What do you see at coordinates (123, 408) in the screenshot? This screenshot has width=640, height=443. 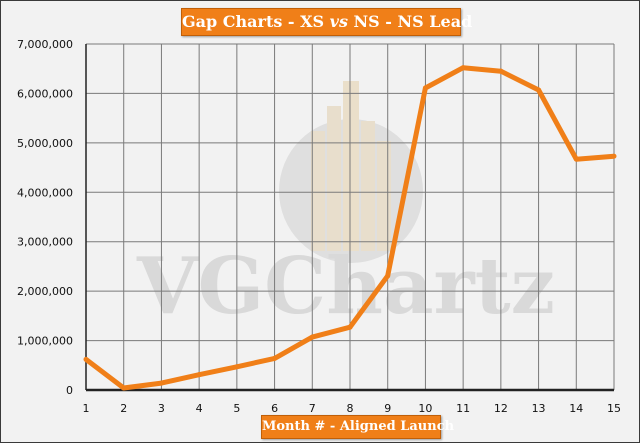 I see `x-tick-label-1: 2` at bounding box center [123, 408].